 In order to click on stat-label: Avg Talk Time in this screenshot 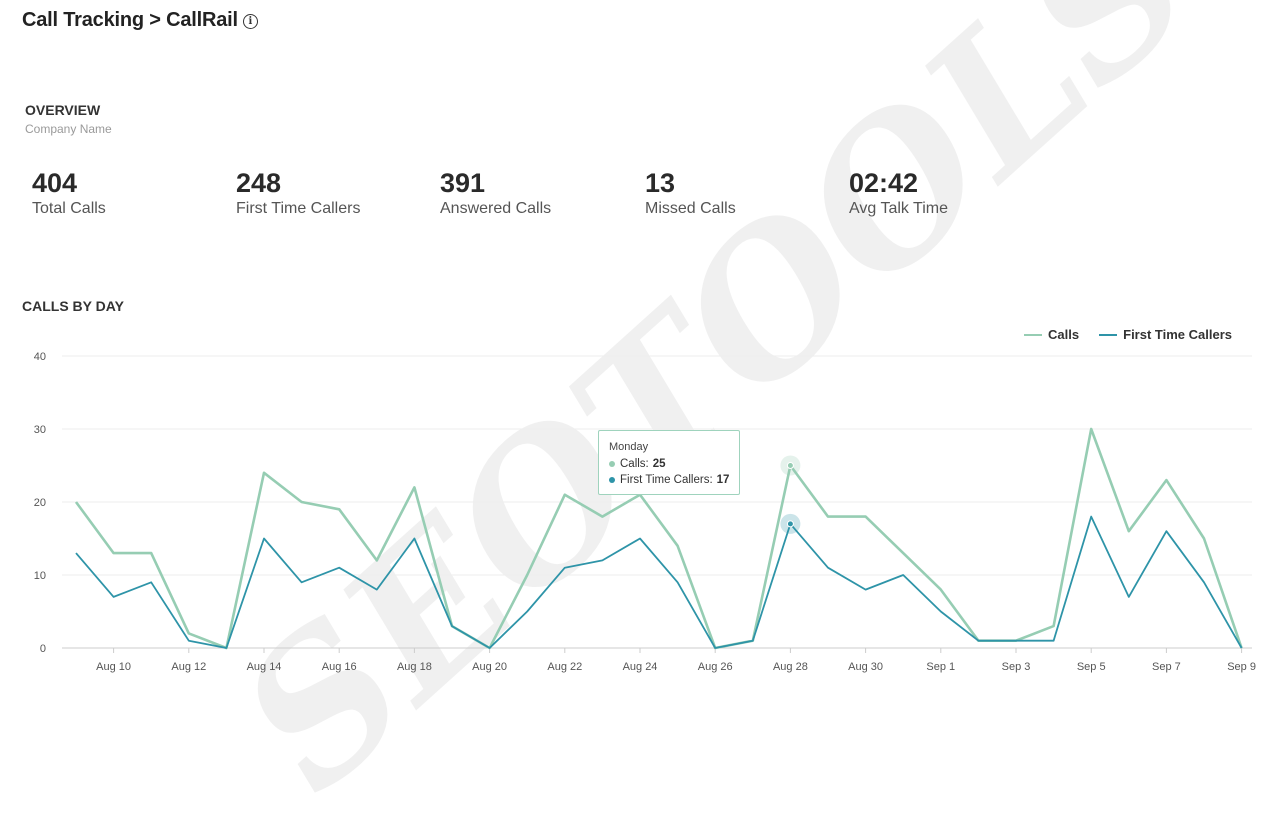, I will do `click(899, 208)`.